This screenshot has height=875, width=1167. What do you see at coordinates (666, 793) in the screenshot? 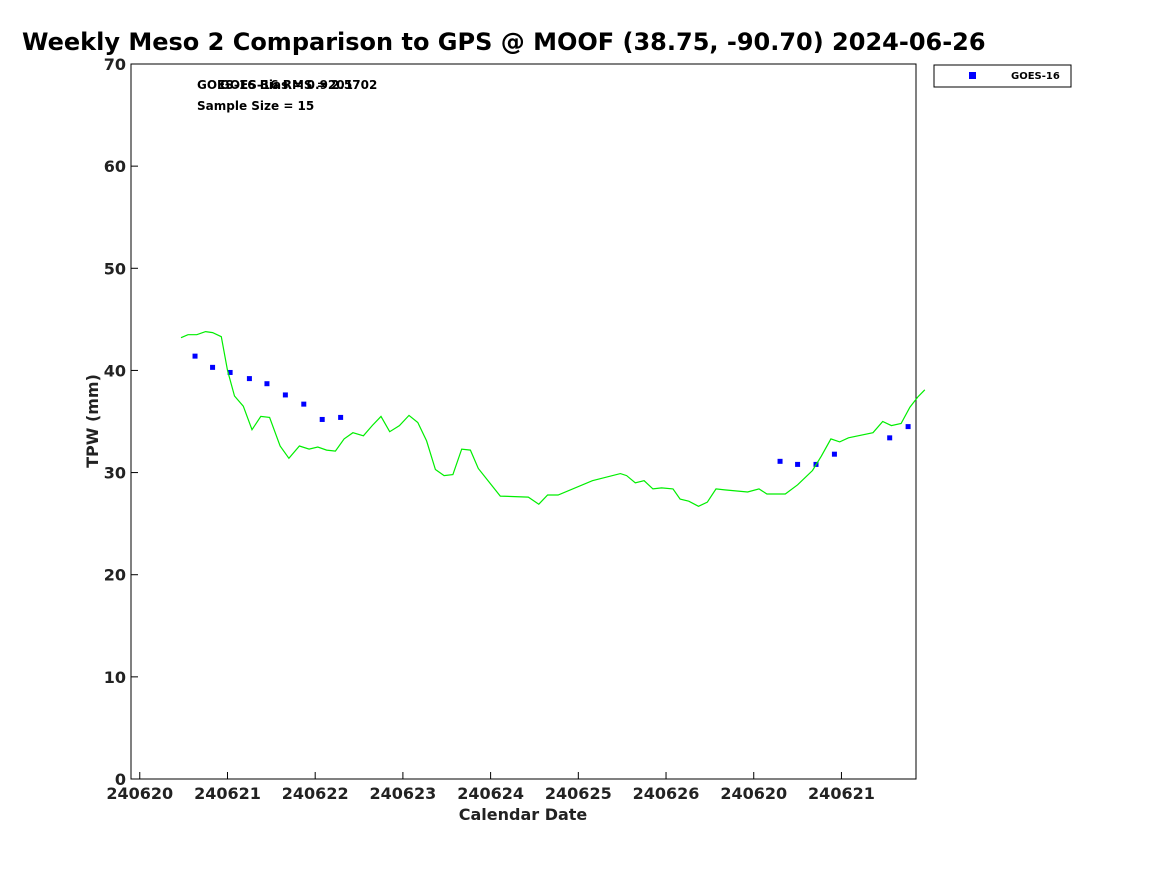
I see `x-tick-label: 240626` at bounding box center [666, 793].